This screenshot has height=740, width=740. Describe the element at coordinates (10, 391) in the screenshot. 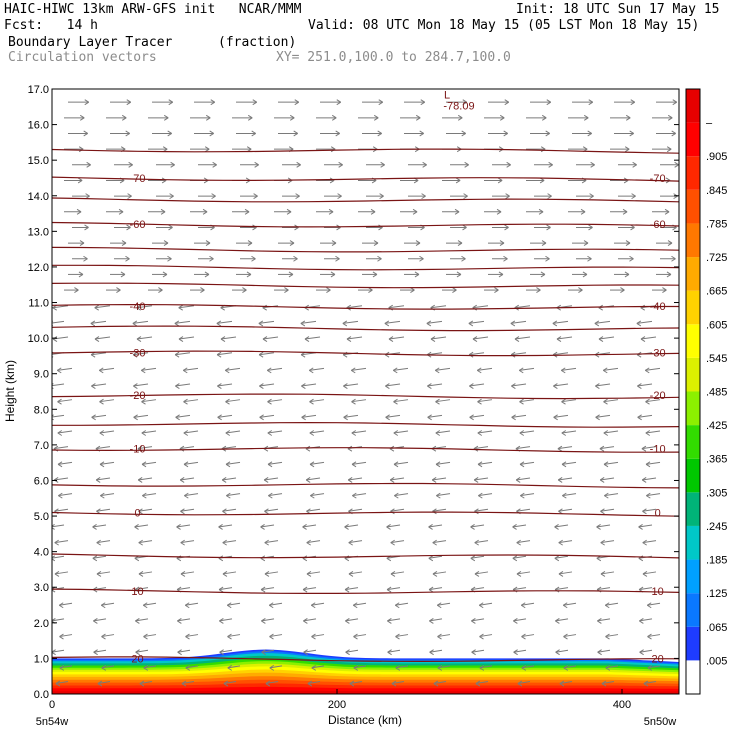

I see `y-axis-title: Height (km)` at that location.